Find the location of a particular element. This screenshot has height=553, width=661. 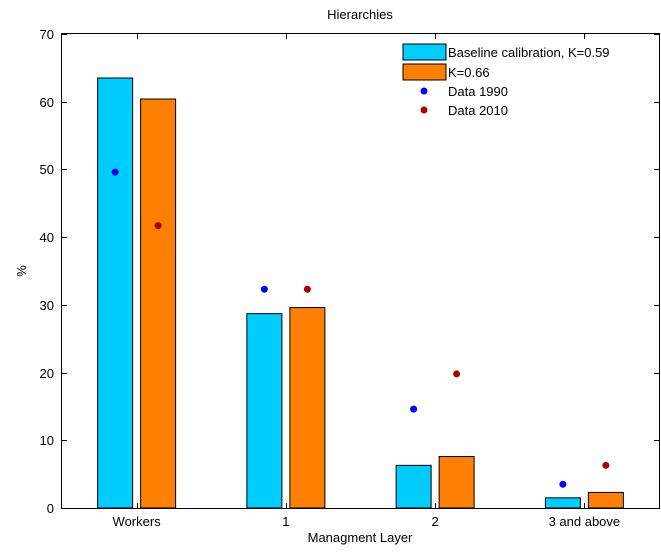

y-tick-label: 70 is located at coordinates (47, 34).